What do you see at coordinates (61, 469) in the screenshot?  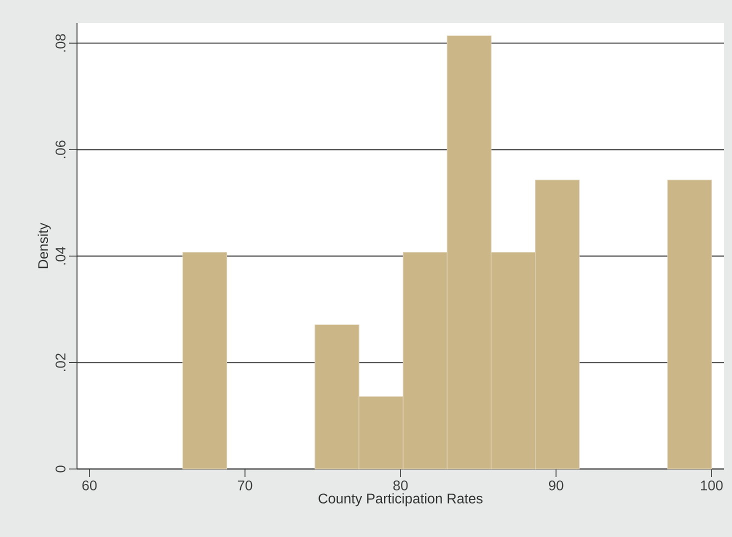 I see `y-tick-label: 0` at bounding box center [61, 469].